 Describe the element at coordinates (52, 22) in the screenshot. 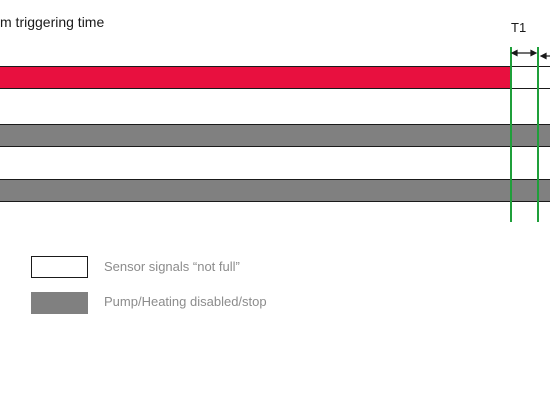

I see `diagram-title: m triggering time` at that location.